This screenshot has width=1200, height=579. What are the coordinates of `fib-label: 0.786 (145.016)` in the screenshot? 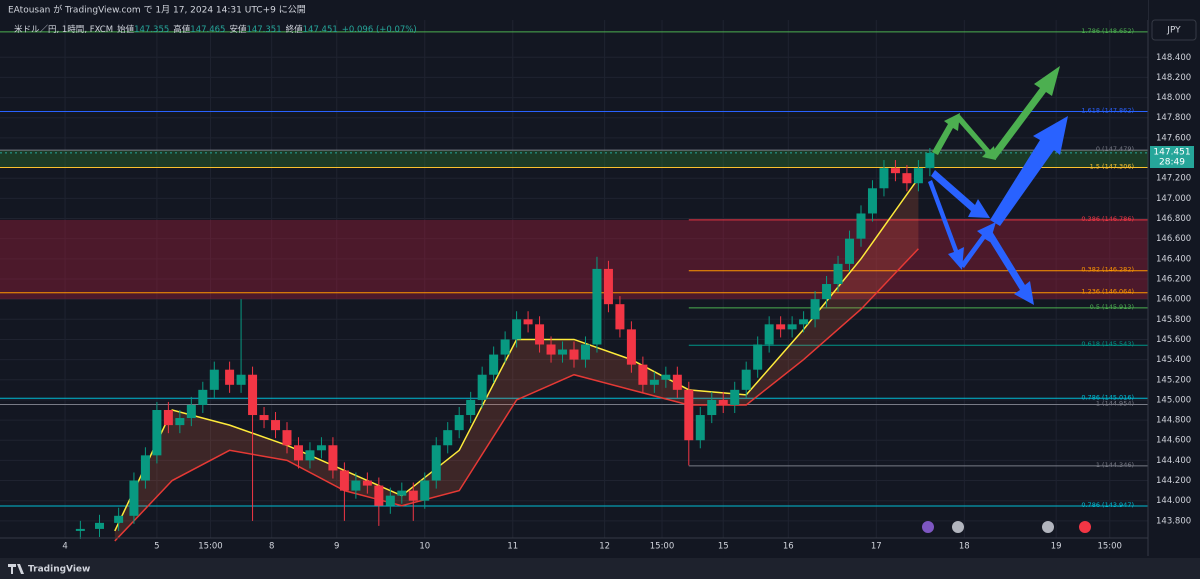 It's located at (1107, 397).